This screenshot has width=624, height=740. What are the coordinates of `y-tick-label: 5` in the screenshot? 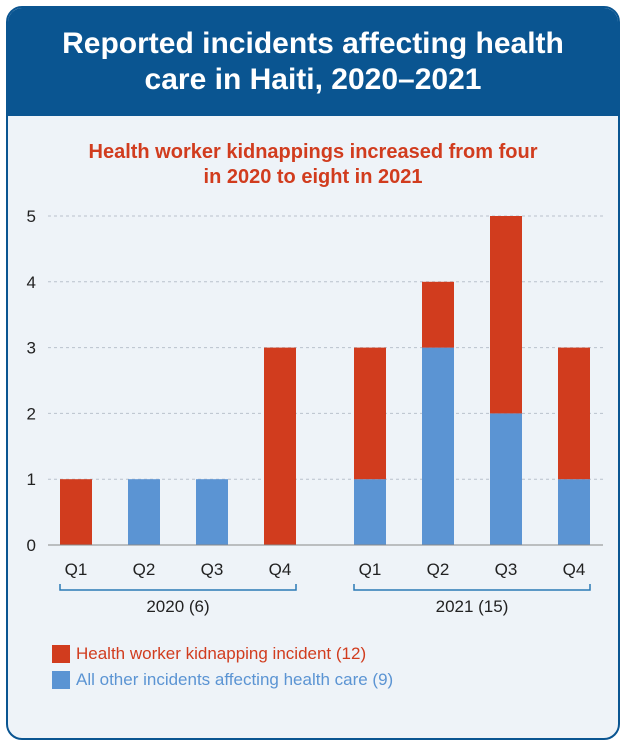 It's located at (31, 216).